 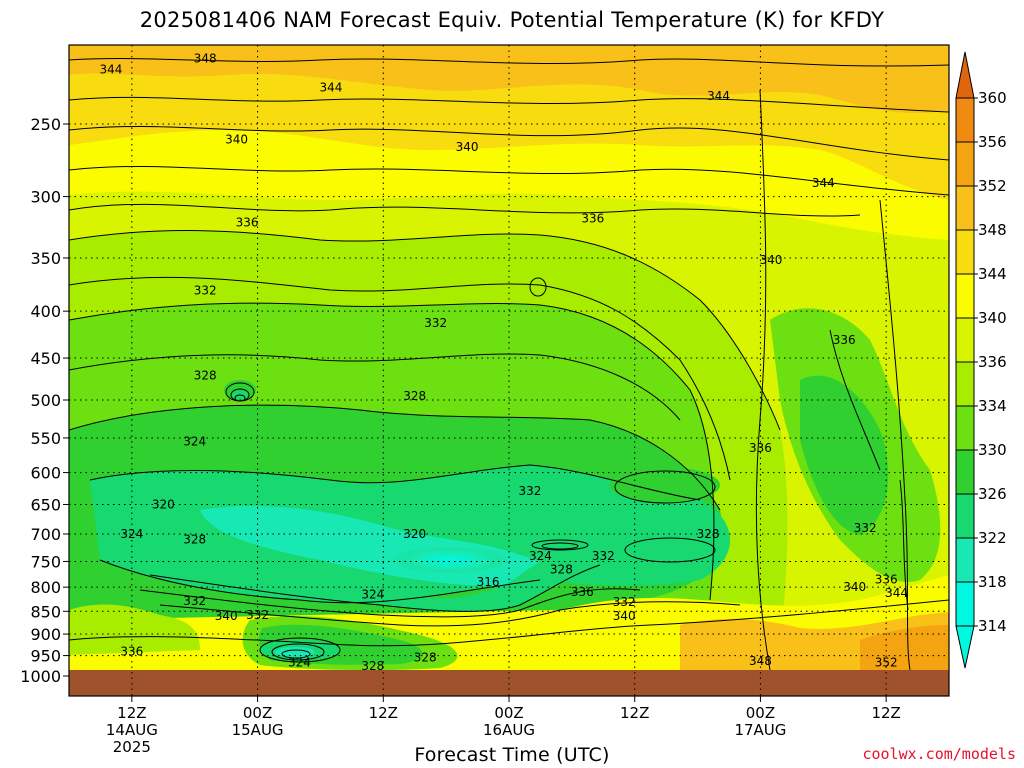 I want to click on y-tick-label: 550, so click(x=45, y=438).